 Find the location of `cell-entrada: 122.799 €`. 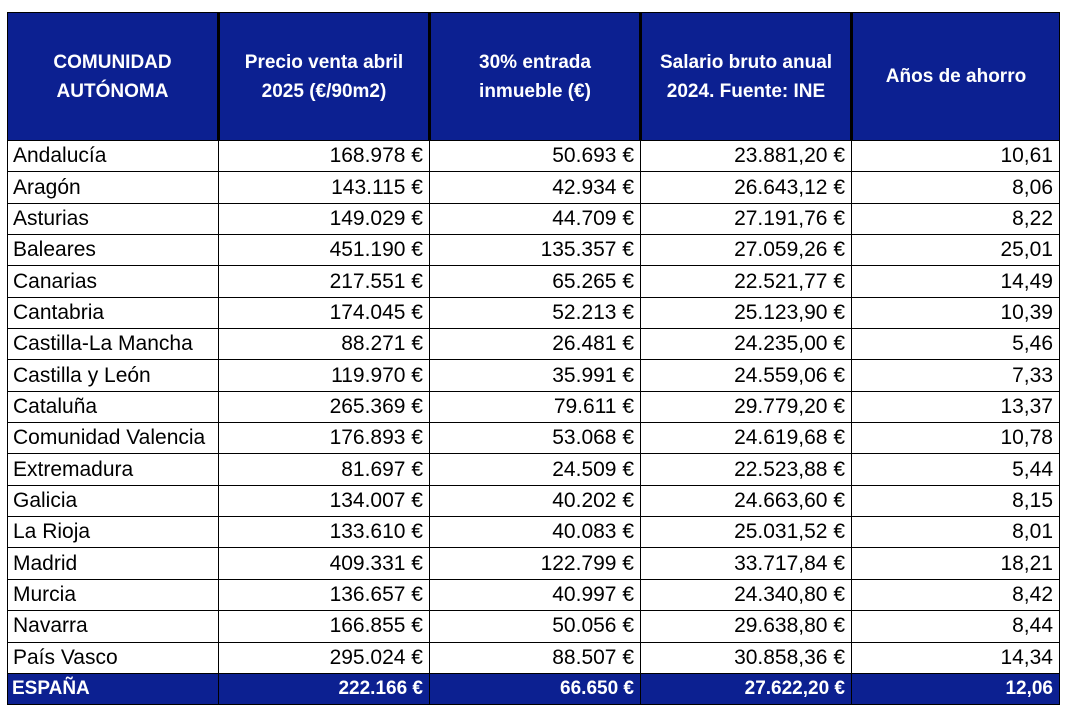

cell-entrada: 122.799 € is located at coordinates (535, 563).